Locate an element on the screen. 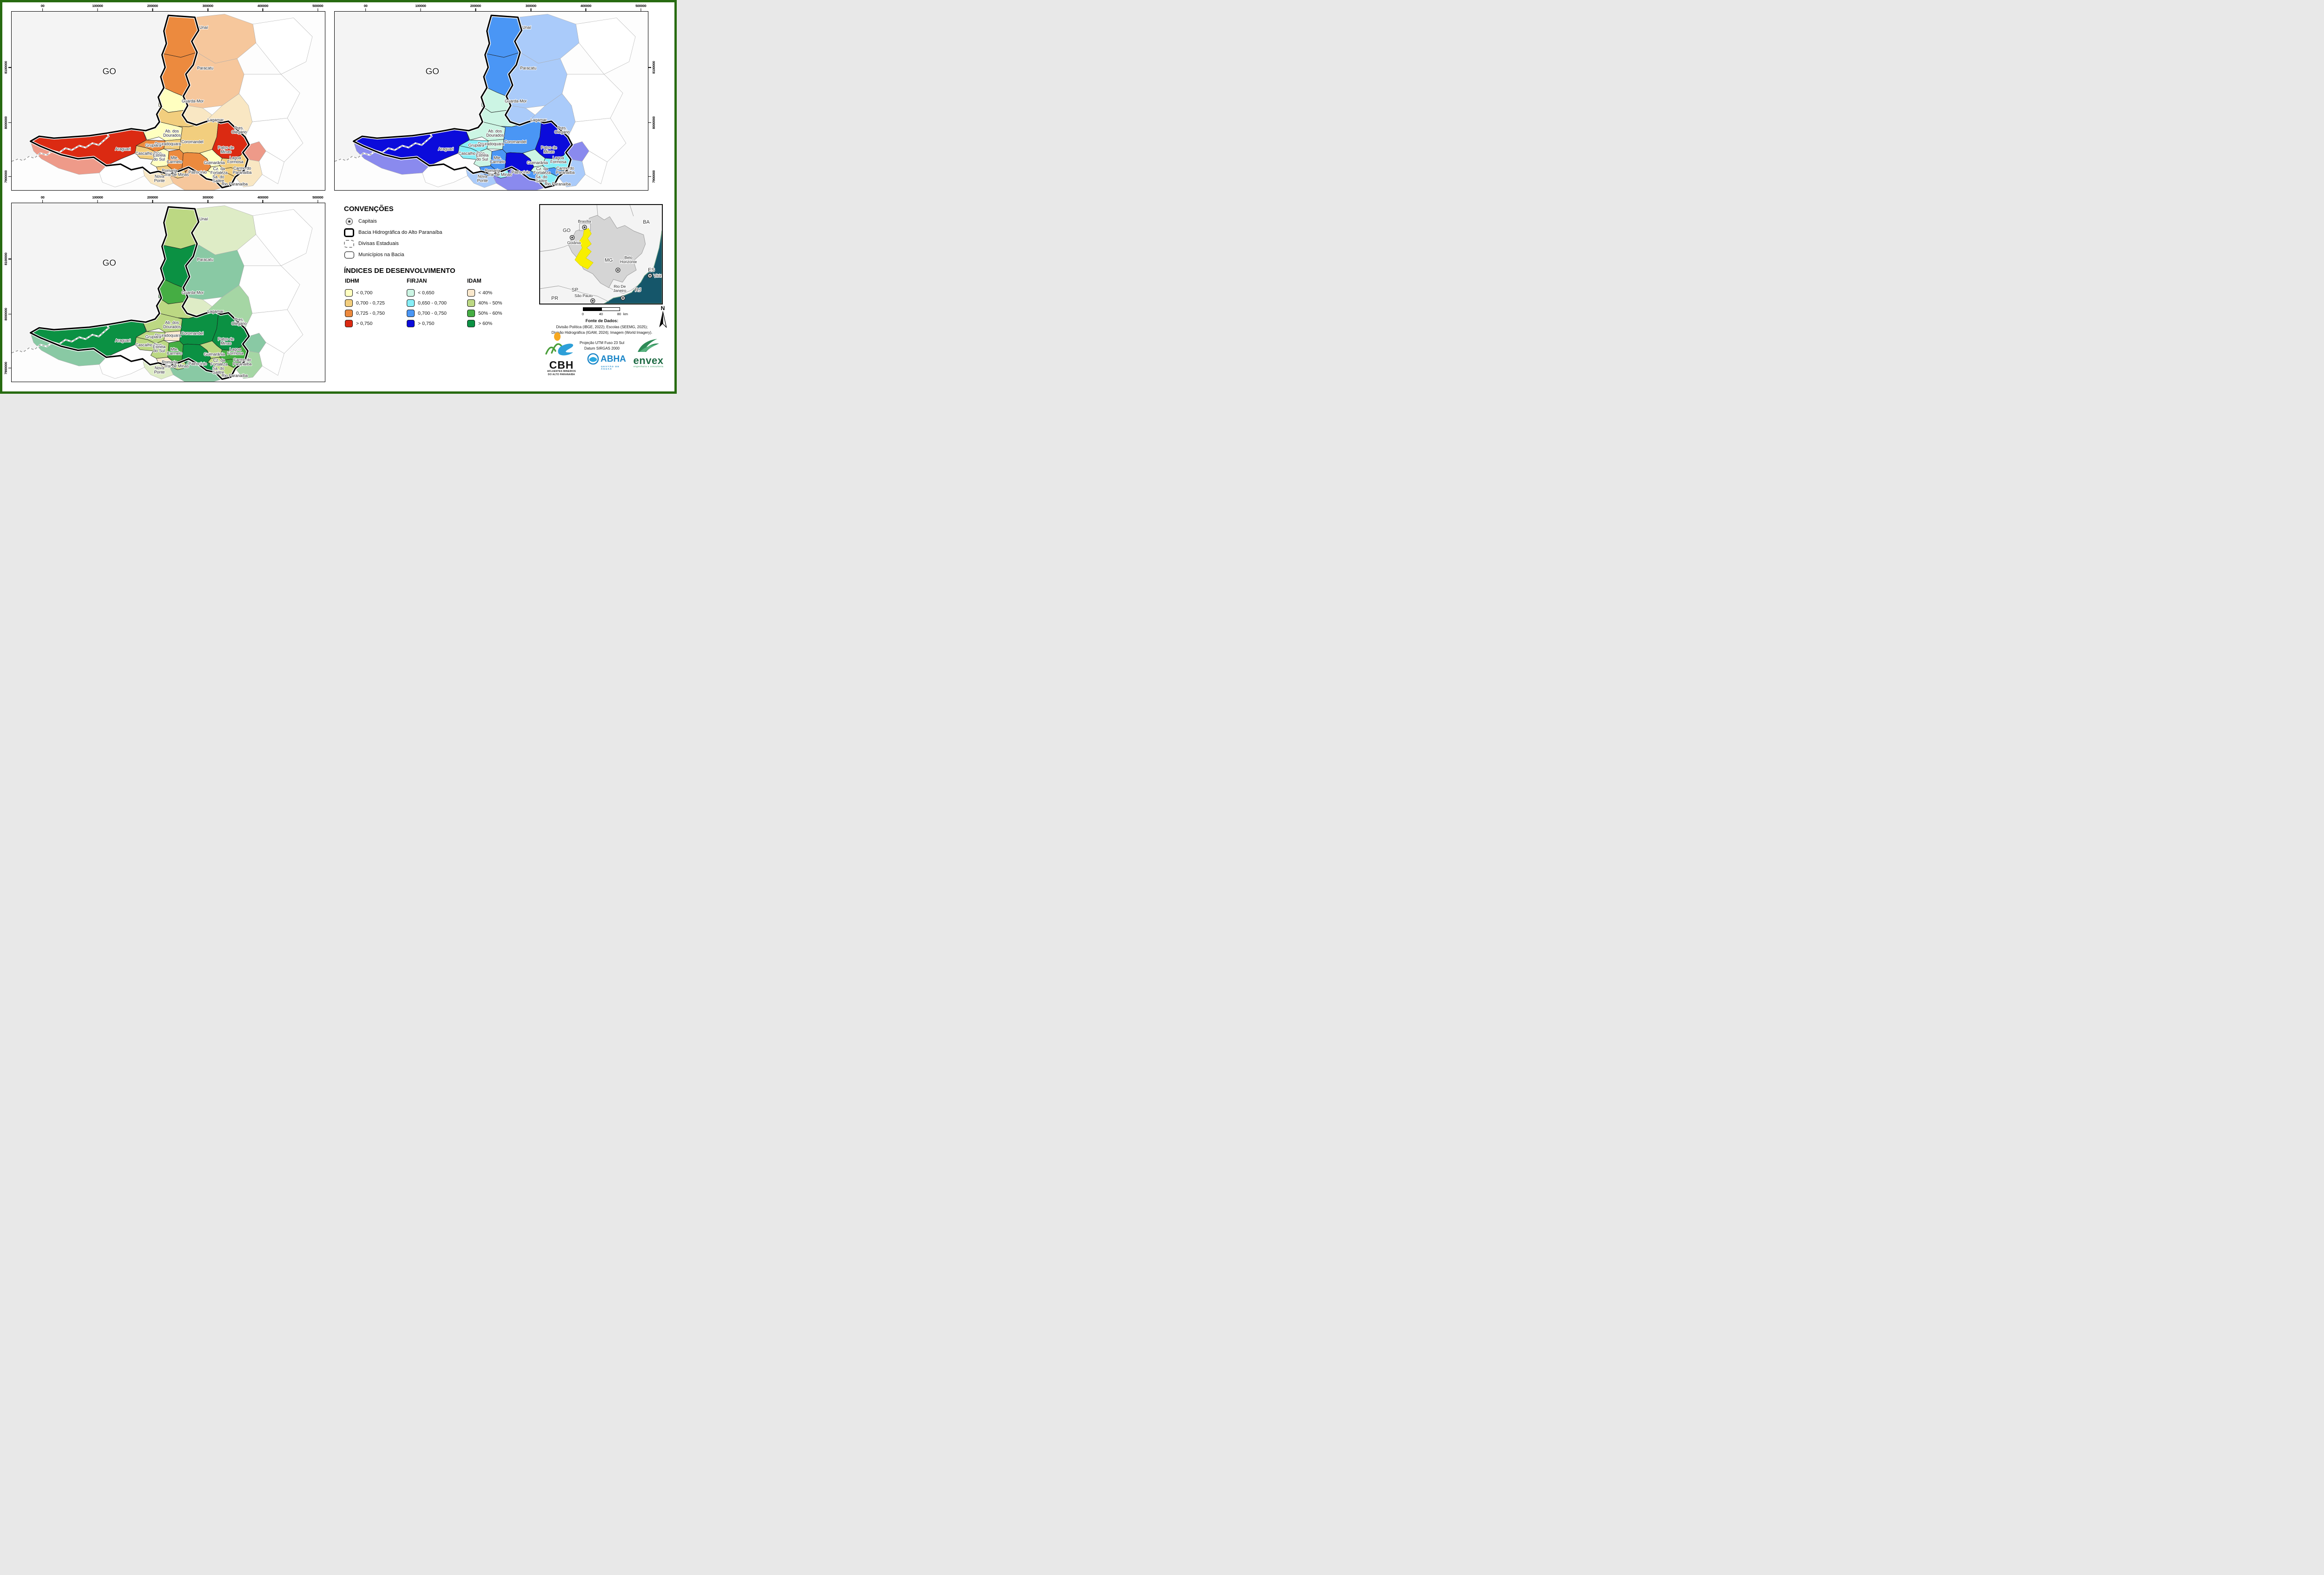 This screenshot has width=2324, height=1575. cbh-logo-icon is located at coordinates (559, 344).